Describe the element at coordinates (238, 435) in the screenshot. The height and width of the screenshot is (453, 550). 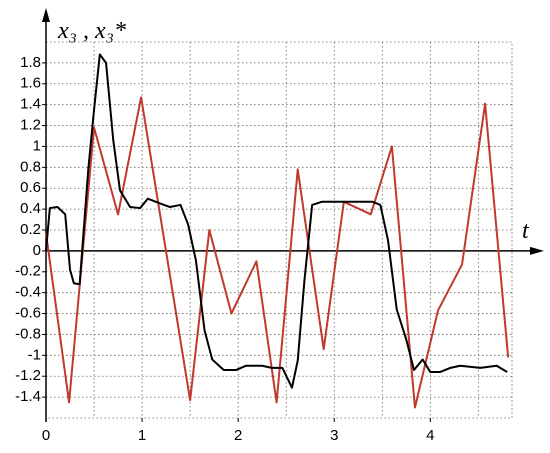
I see `x-tick-label: 2` at that location.